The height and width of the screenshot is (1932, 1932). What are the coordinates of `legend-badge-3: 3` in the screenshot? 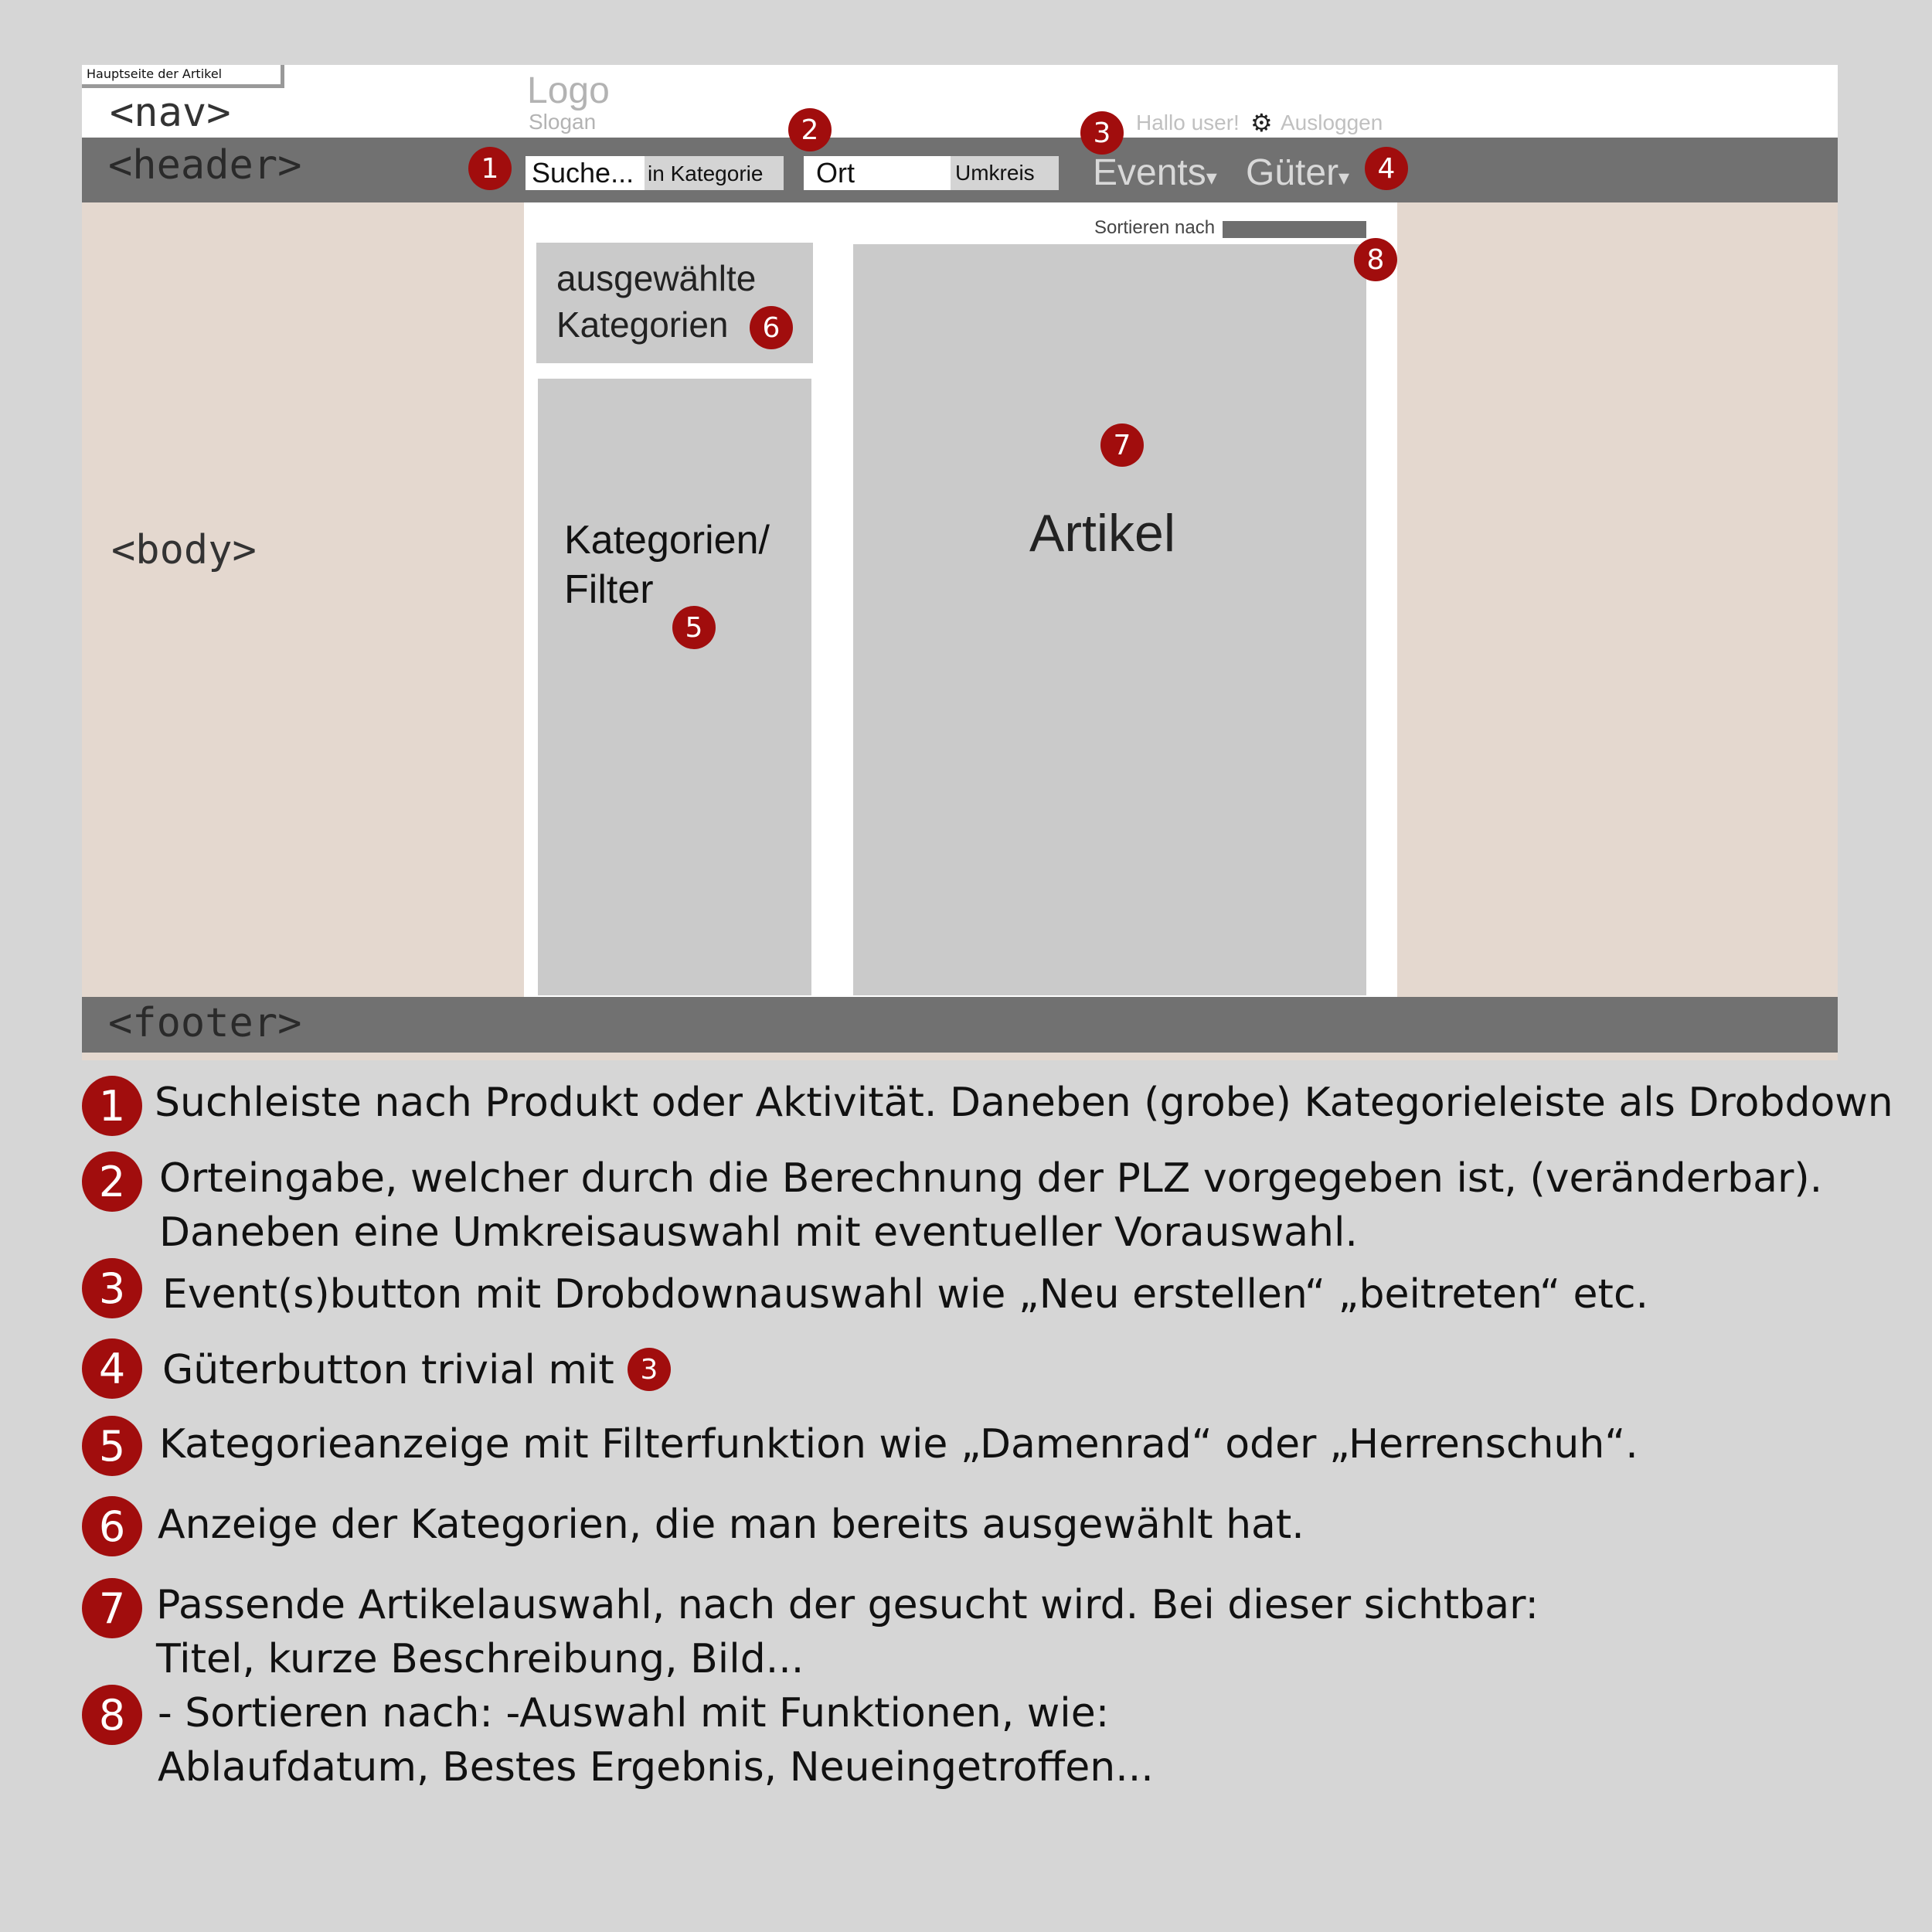 It's located at (112, 1288).